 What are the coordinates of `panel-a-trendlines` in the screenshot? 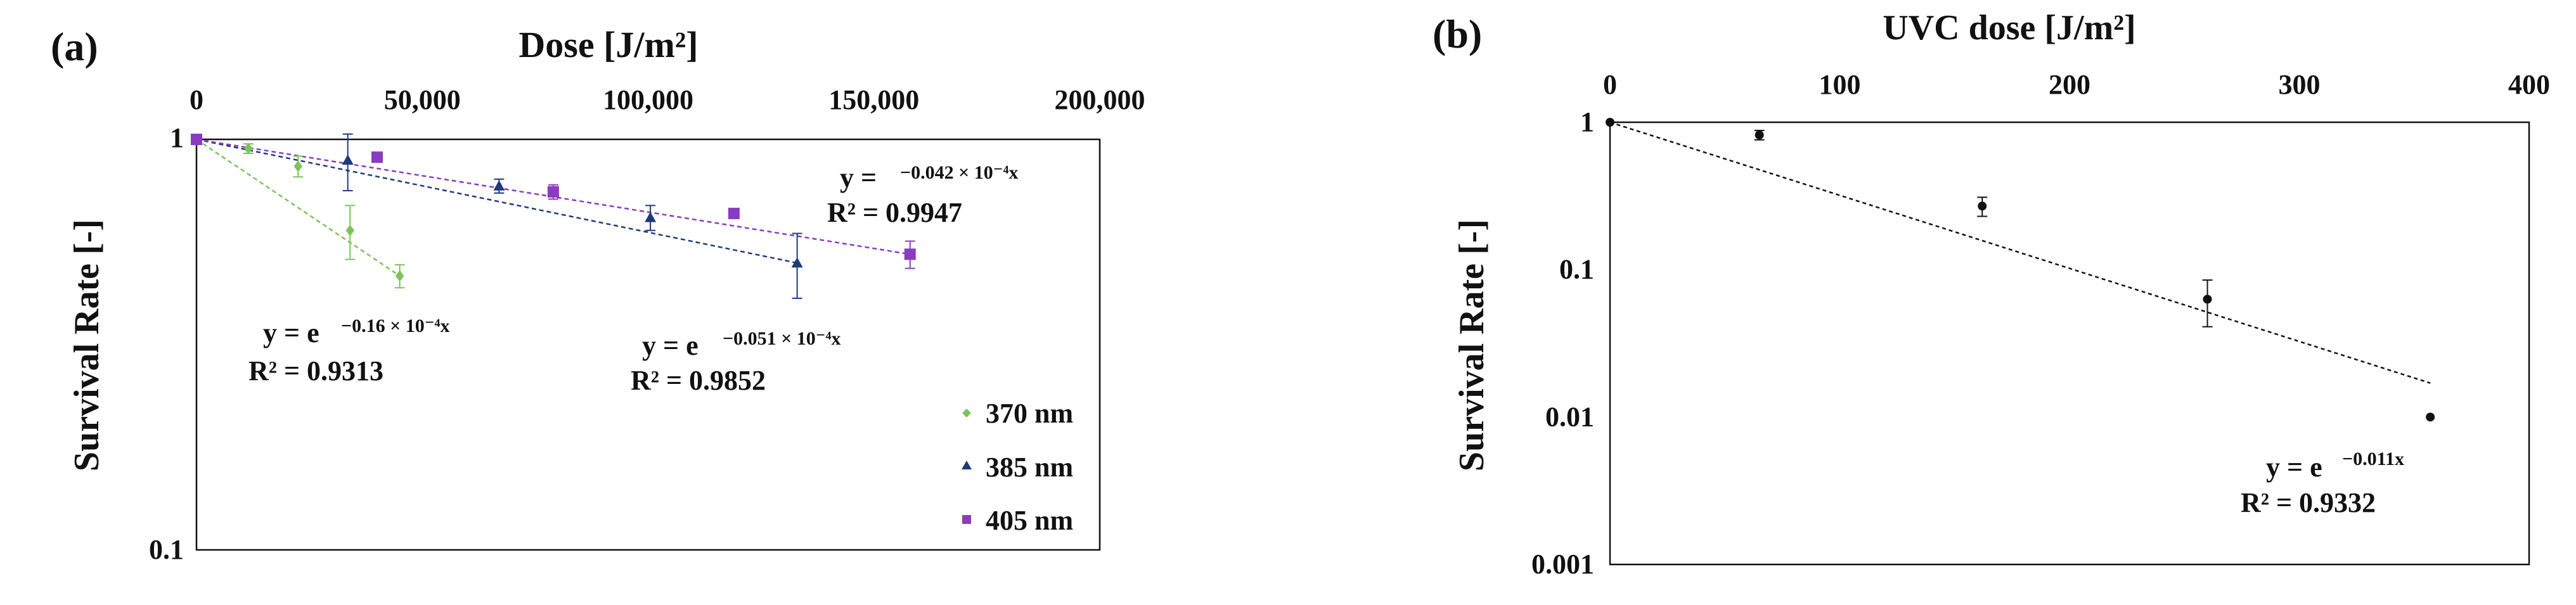 It's located at (553, 207).